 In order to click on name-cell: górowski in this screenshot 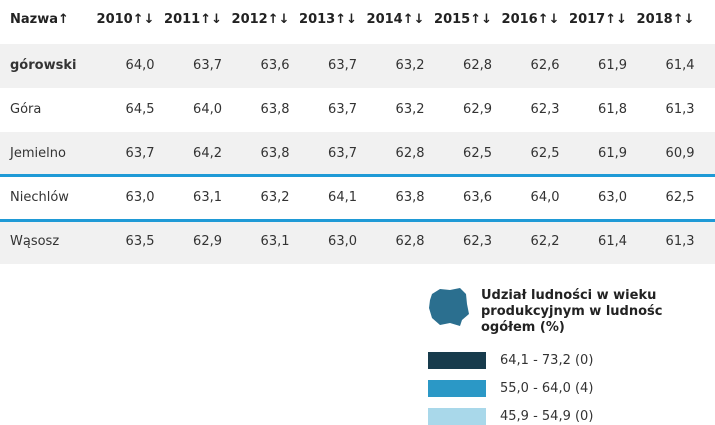, I will do `click(43, 65)`.